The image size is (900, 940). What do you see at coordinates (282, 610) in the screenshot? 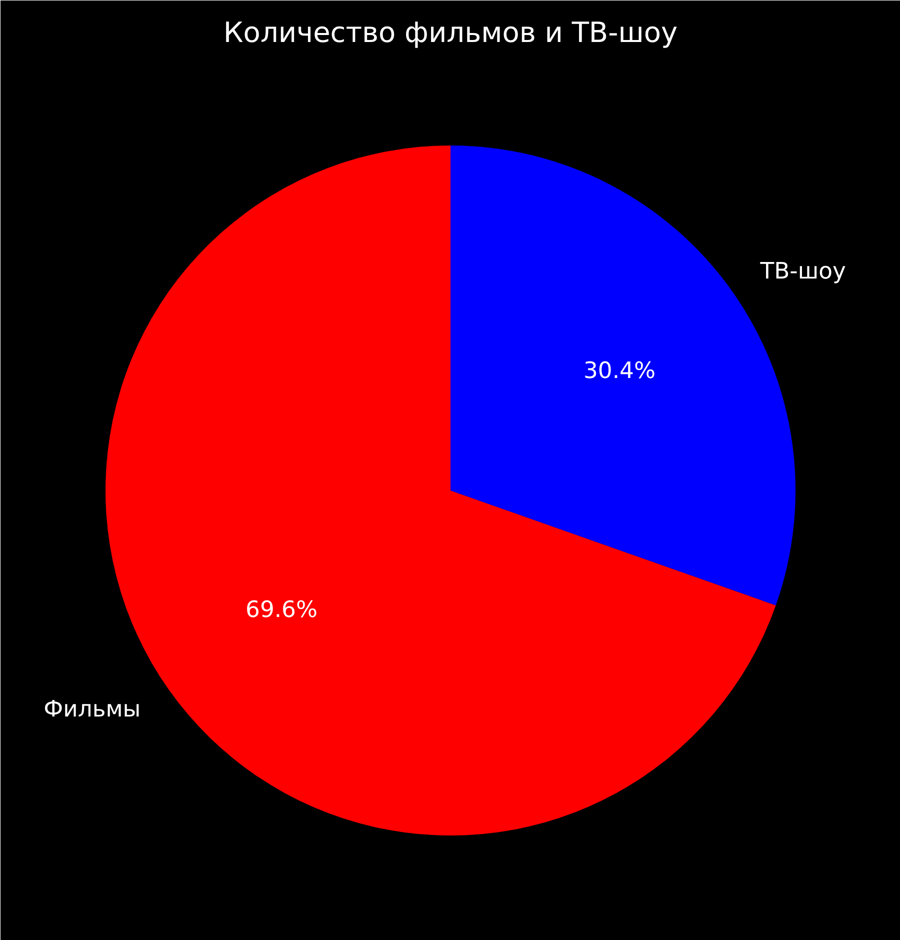
I see `data-label: 69.6%` at bounding box center [282, 610].